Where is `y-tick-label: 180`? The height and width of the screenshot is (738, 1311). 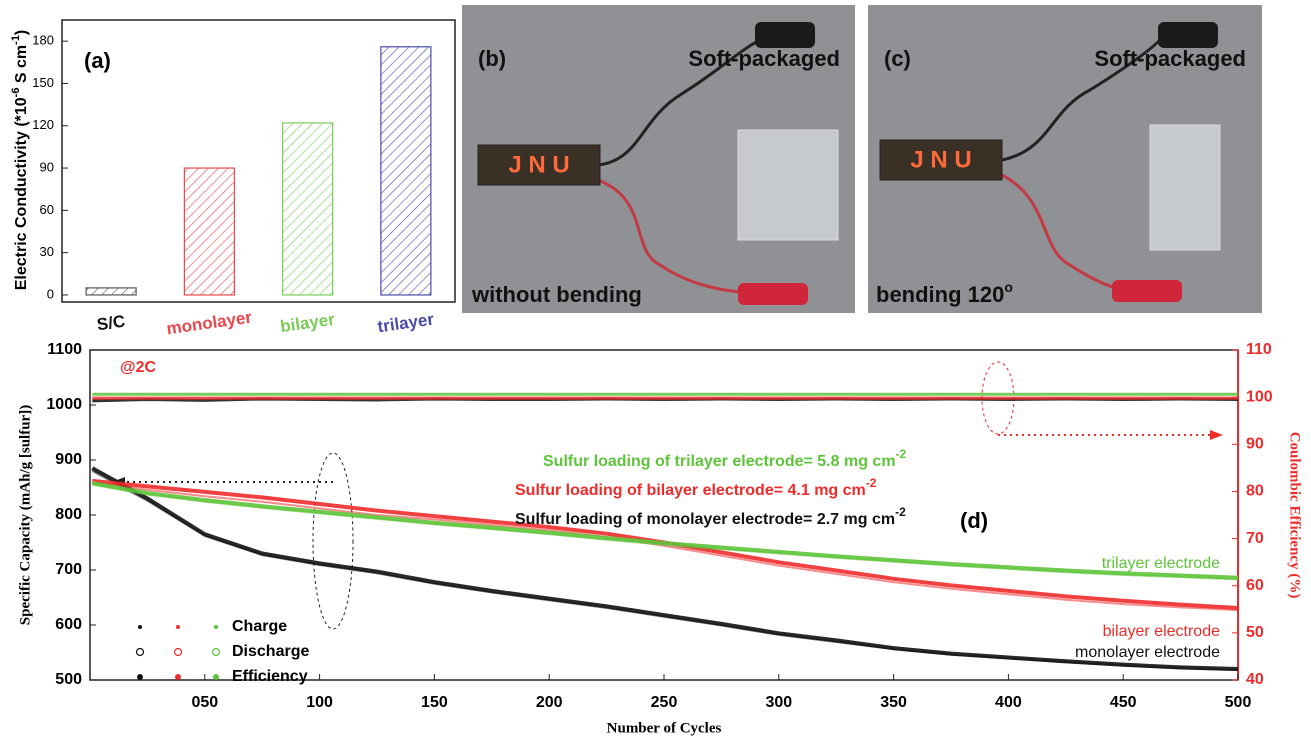
y-tick-label: 180 is located at coordinates (43, 40).